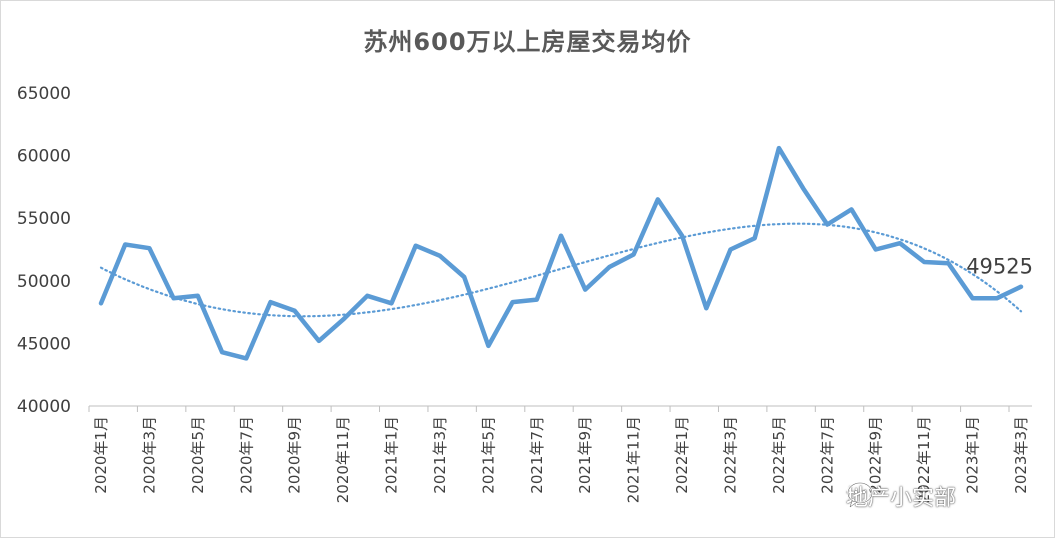 Image resolution: width=1055 pixels, height=538 pixels. I want to click on y-tick-label: 55000, so click(44, 219).